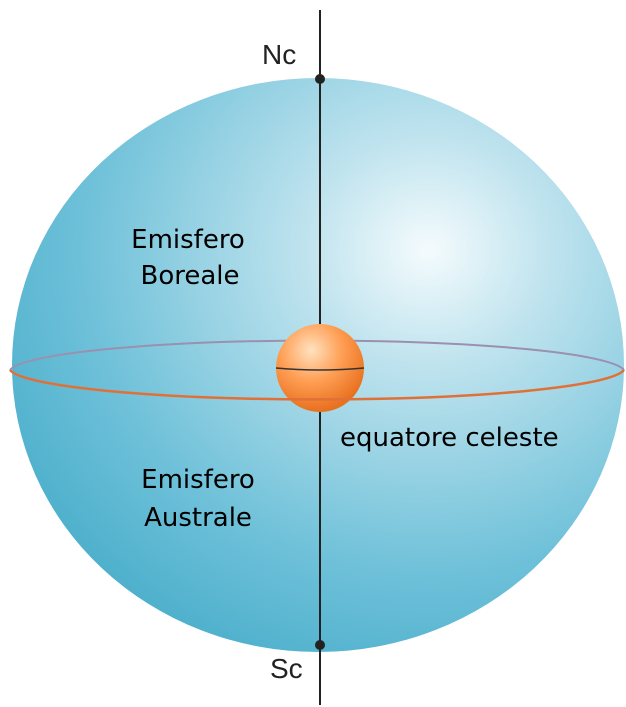  I want to click on northern-label-1: Emisfero, so click(188, 240).